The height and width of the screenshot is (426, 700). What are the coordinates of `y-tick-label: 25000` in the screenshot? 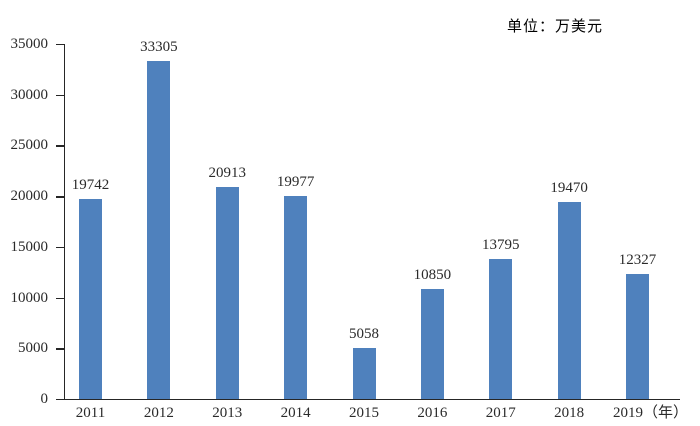 It's located at (29, 145).